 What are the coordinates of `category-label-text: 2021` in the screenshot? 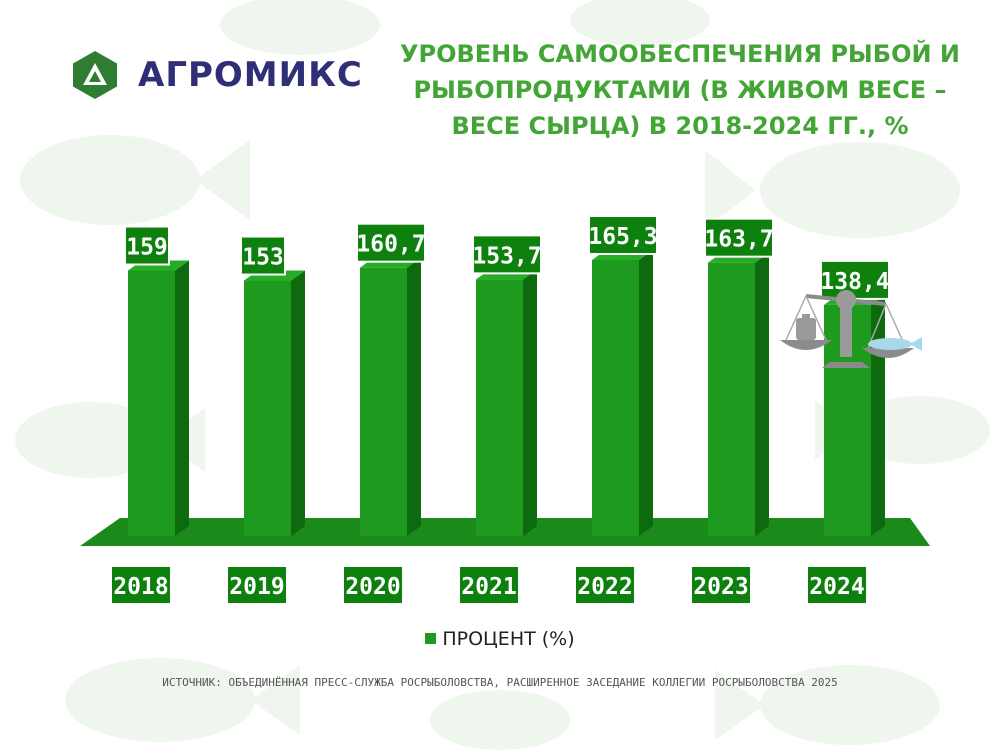 It's located at (488, 587).